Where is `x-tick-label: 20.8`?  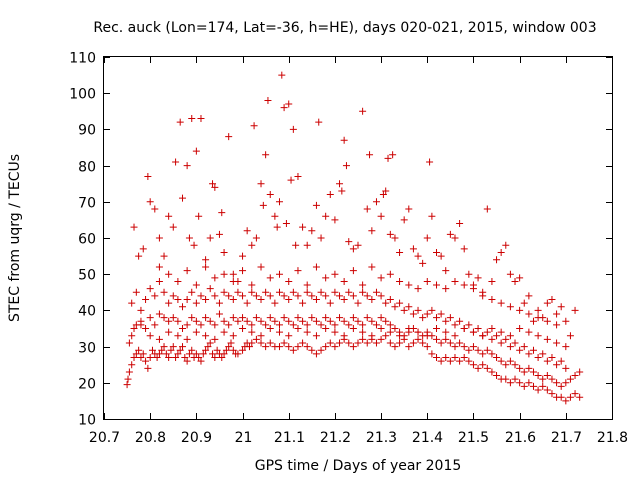 x-tick-label: 20.8 is located at coordinates (150, 438).